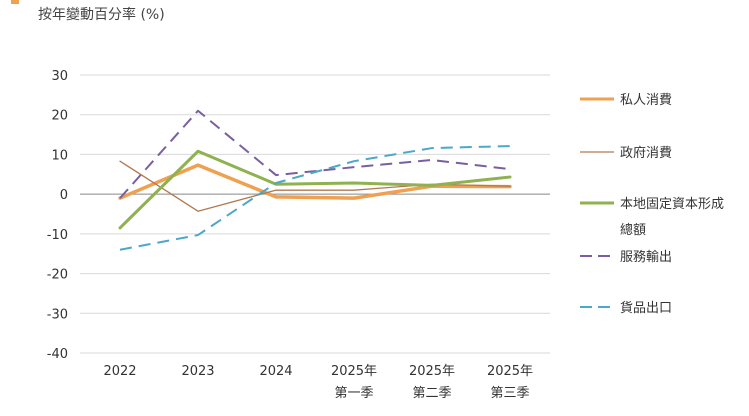 The width and height of the screenshot is (749, 416). What do you see at coordinates (353, 393) in the screenshot?
I see `x-tick-label: 第一季` at bounding box center [353, 393].